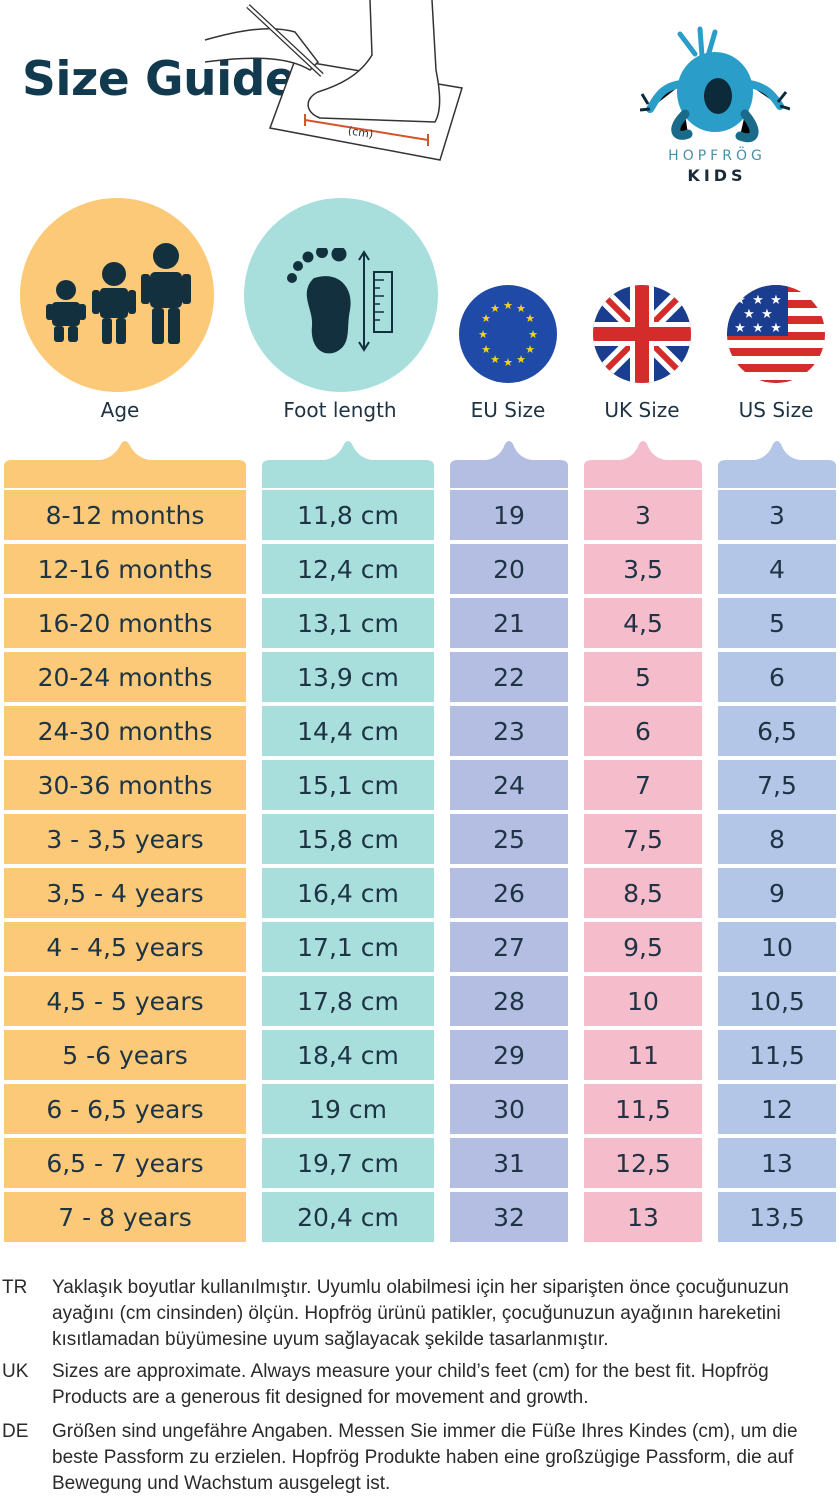 This screenshot has width=840, height=1500. I want to click on us-size-cell: 6, so click(777, 677).